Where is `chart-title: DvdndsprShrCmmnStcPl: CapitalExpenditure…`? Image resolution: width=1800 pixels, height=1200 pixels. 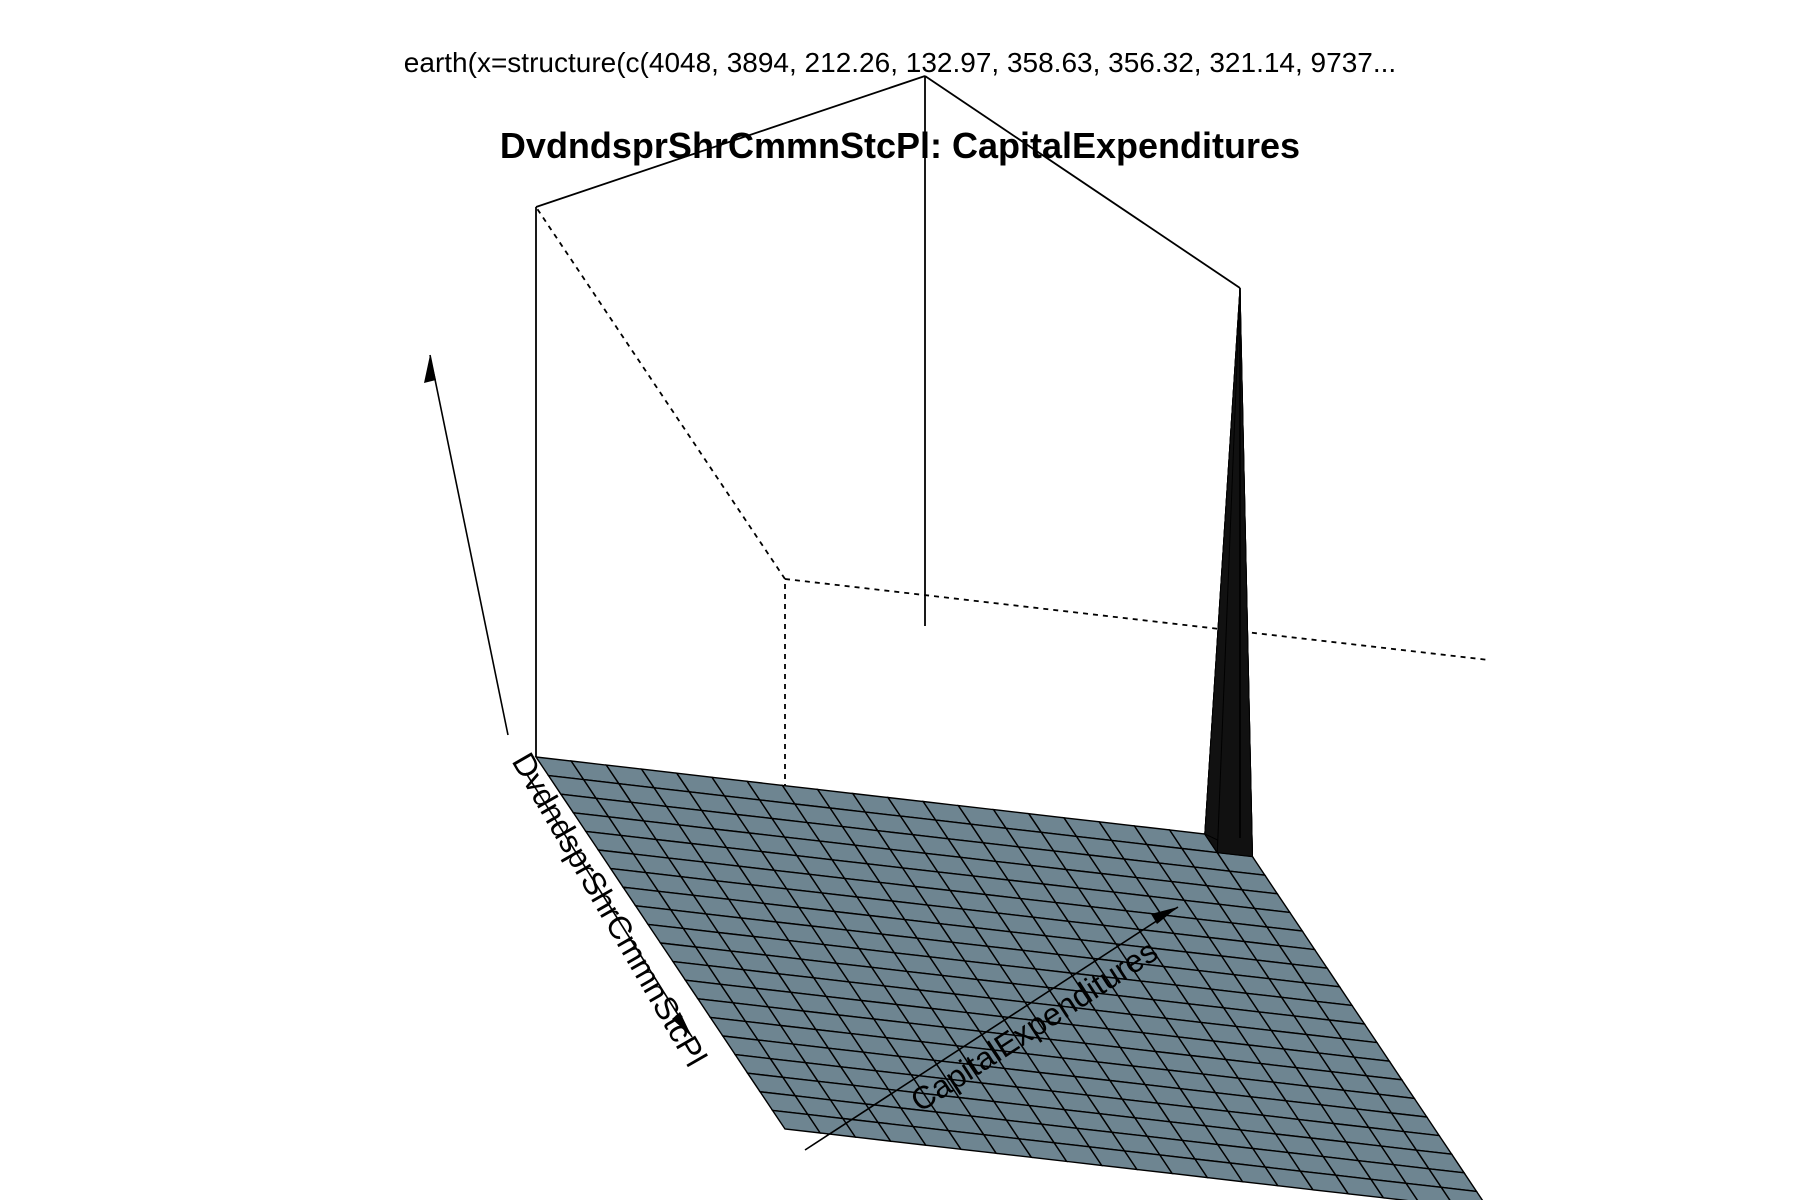 chart-title: DvdndsprShrCmmnStcPl: CapitalExpenditure… is located at coordinates (900, 145).